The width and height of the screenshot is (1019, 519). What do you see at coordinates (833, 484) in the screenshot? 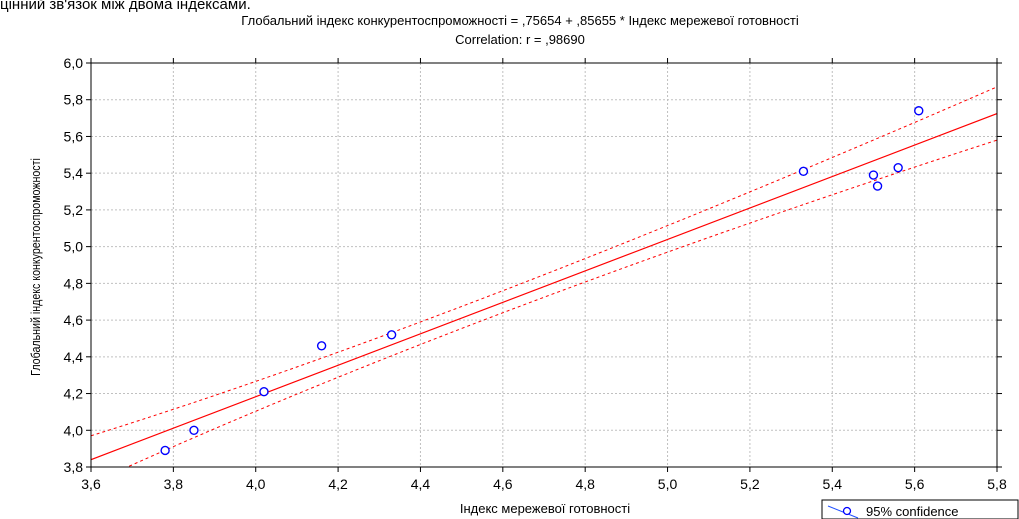
I see `x-tick-label: 5,4` at bounding box center [833, 484].